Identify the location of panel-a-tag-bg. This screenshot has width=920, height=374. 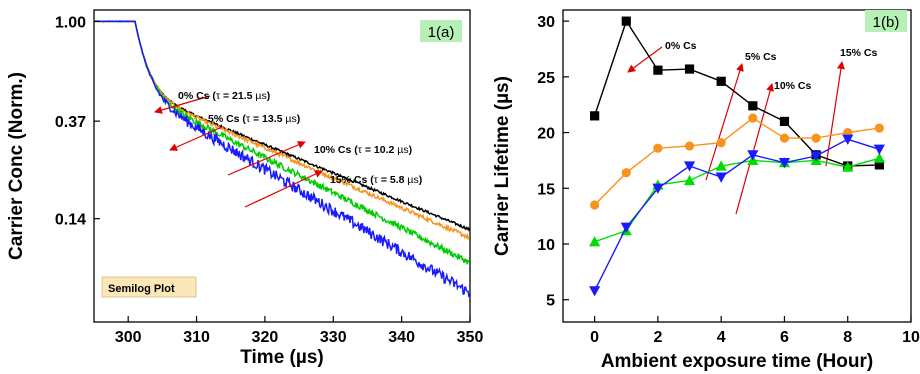
(441, 31).